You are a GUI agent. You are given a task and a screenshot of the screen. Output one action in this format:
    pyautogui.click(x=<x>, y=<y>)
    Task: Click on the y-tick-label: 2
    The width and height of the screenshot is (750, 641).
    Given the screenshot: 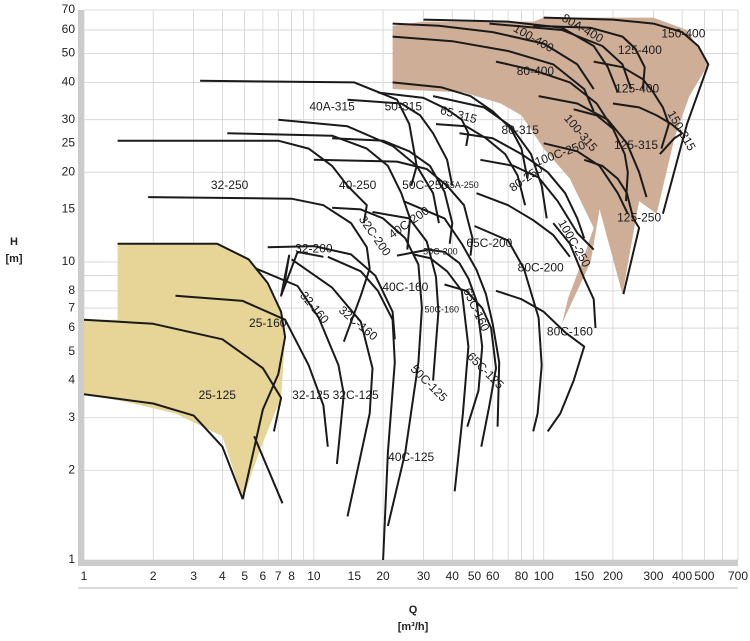 What is the action you would take?
    pyautogui.click(x=71, y=469)
    